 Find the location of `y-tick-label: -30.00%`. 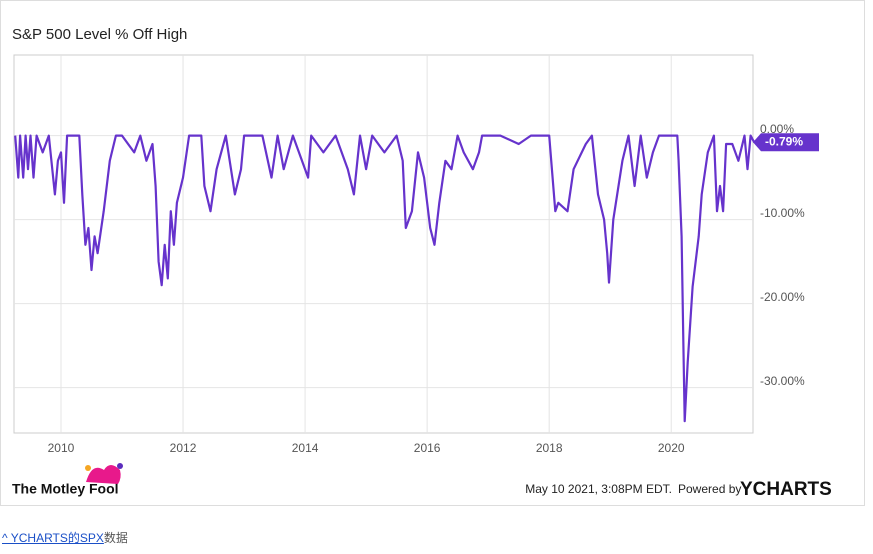

y-tick-label: -30.00% is located at coordinates (782, 381).